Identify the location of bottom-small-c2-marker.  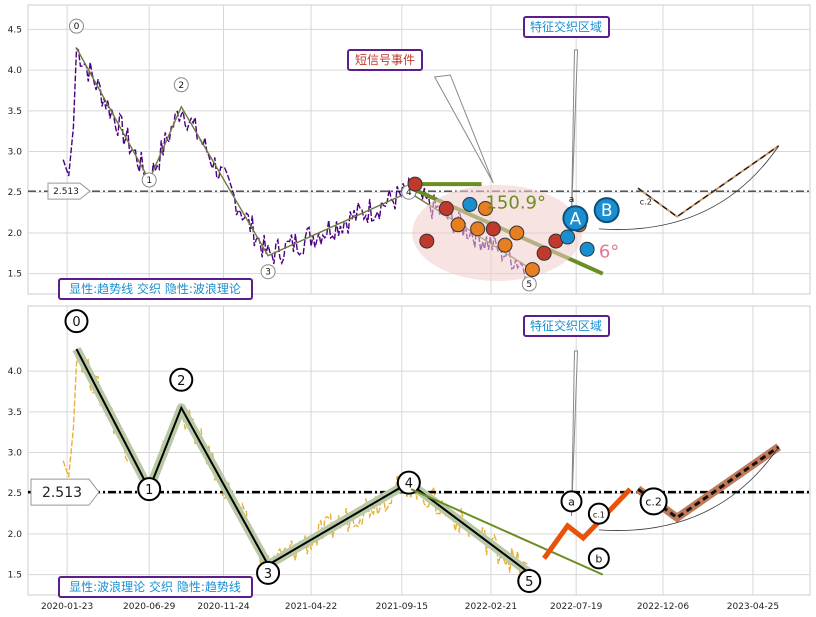
(653, 501).